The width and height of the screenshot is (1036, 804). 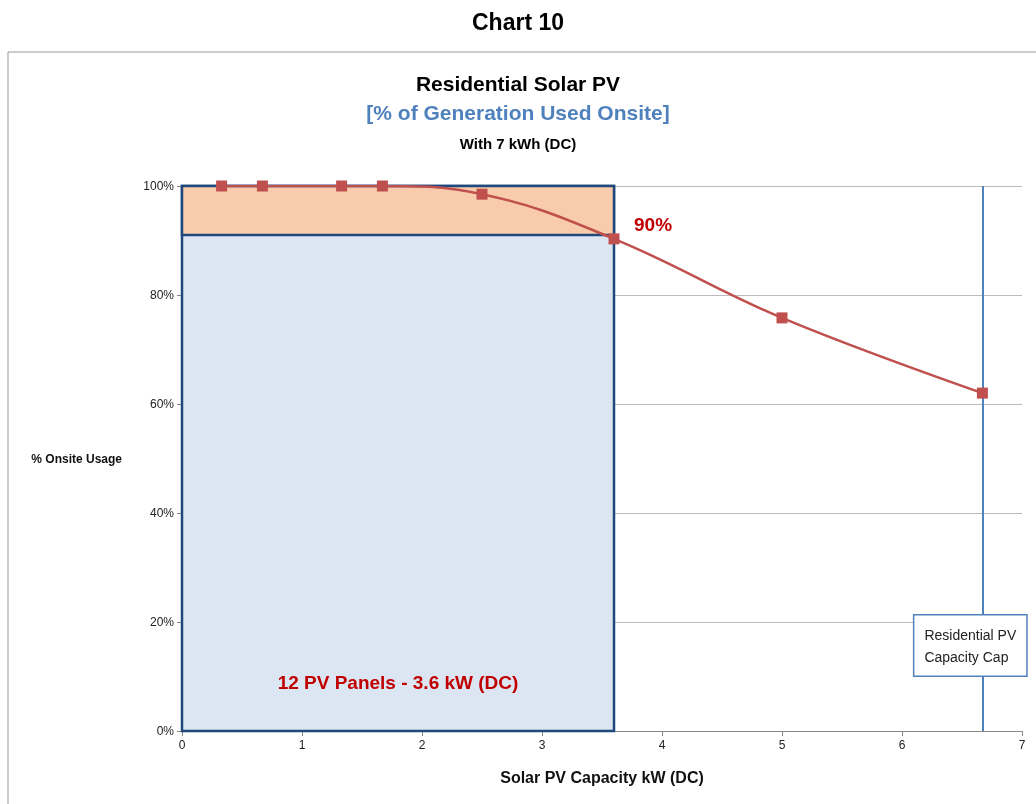 What do you see at coordinates (77, 458) in the screenshot?
I see `y-axis-title: % Onsite Usage` at bounding box center [77, 458].